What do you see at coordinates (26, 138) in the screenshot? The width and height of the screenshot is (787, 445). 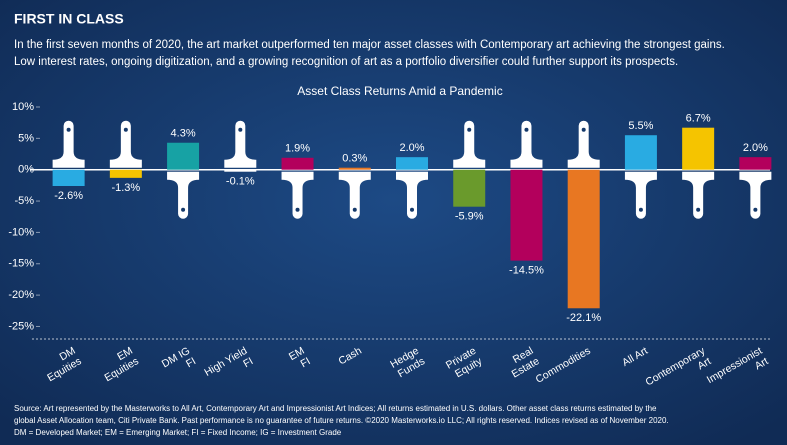 I see `y-tick-label: 5%` at bounding box center [26, 138].